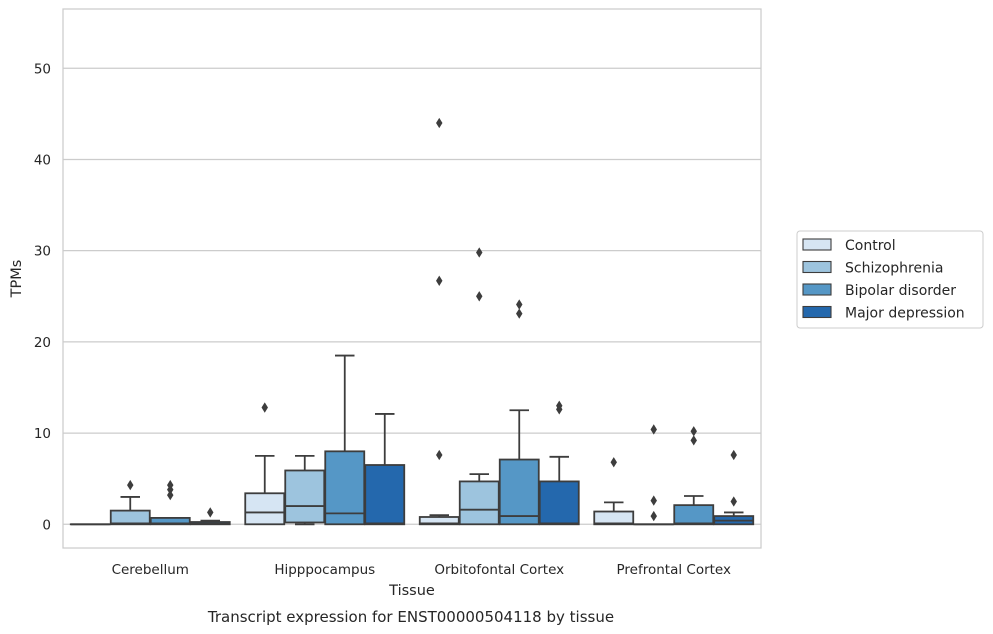 The image size is (993, 634). Describe the element at coordinates (905, 314) in the screenshot. I see `legend-label: Major depression` at that location.